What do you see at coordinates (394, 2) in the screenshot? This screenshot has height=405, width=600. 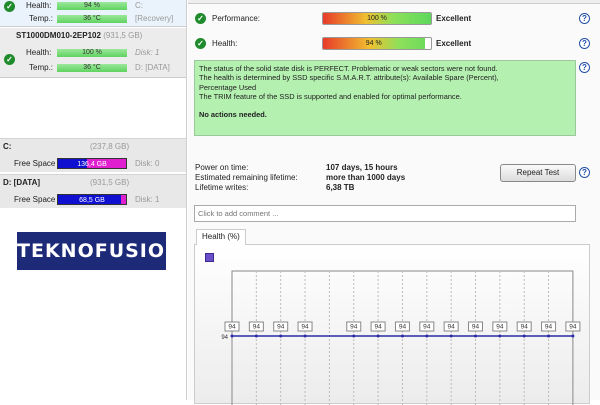 I see `tab-strip` at bounding box center [394, 2].